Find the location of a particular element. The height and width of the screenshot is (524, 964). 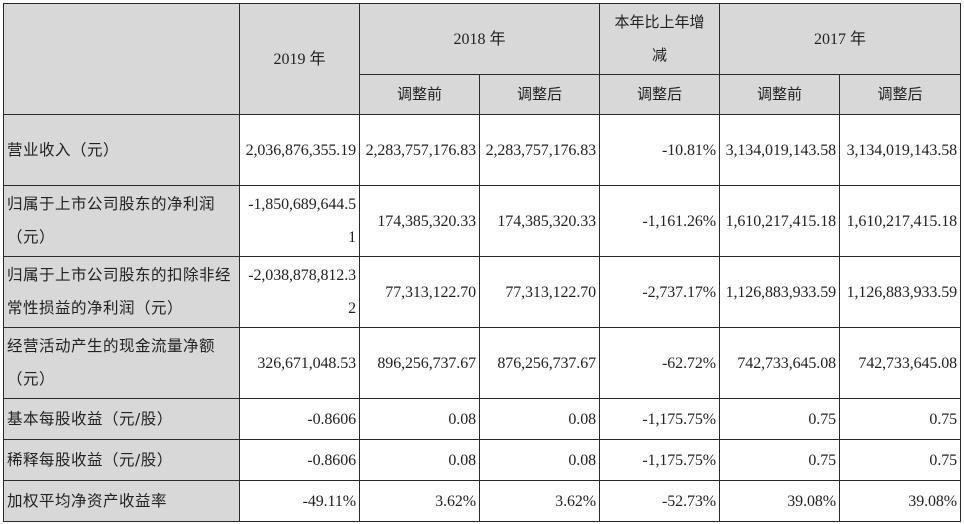

header-change-line1: 本年比上年增 is located at coordinates (659, 22).